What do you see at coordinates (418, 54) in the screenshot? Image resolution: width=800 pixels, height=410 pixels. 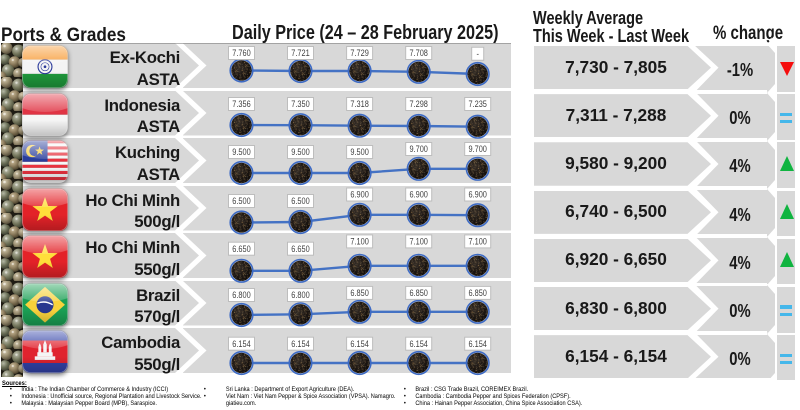 I see `svg-text: 7.708` at bounding box center [418, 54].